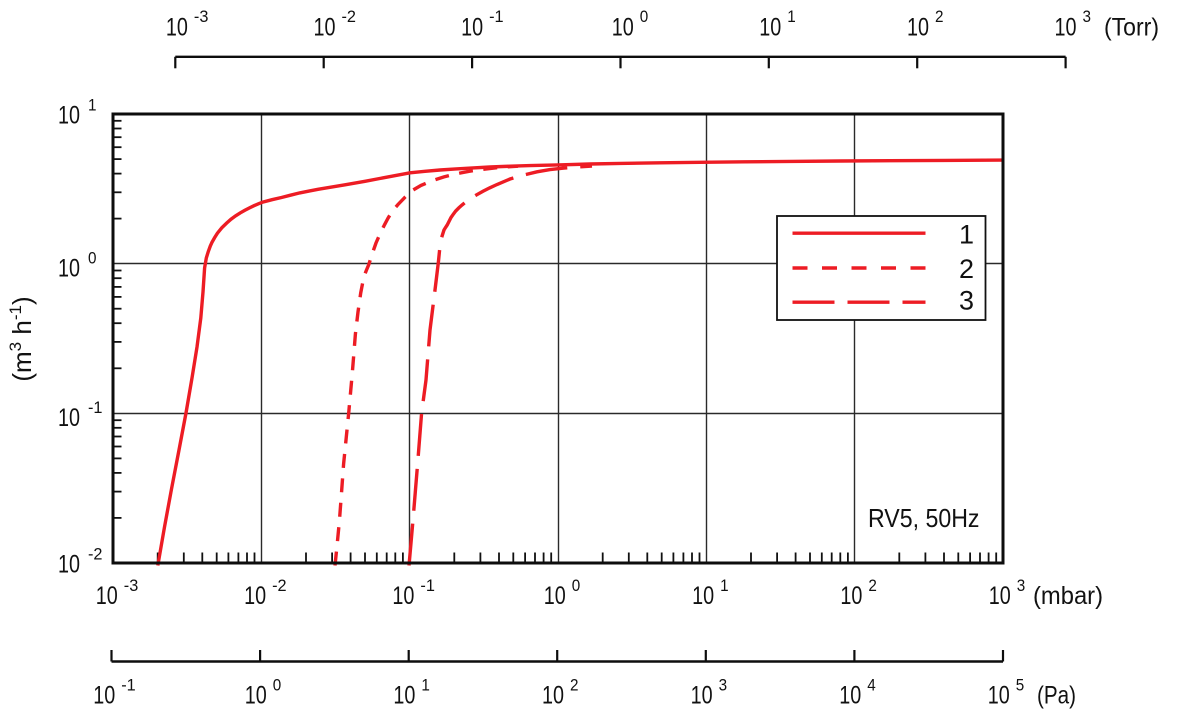 Image resolution: width=1179 pixels, height=711 pixels. Describe the element at coordinates (1020, 685) in the screenshot. I see `svg-text: 5` at that location.